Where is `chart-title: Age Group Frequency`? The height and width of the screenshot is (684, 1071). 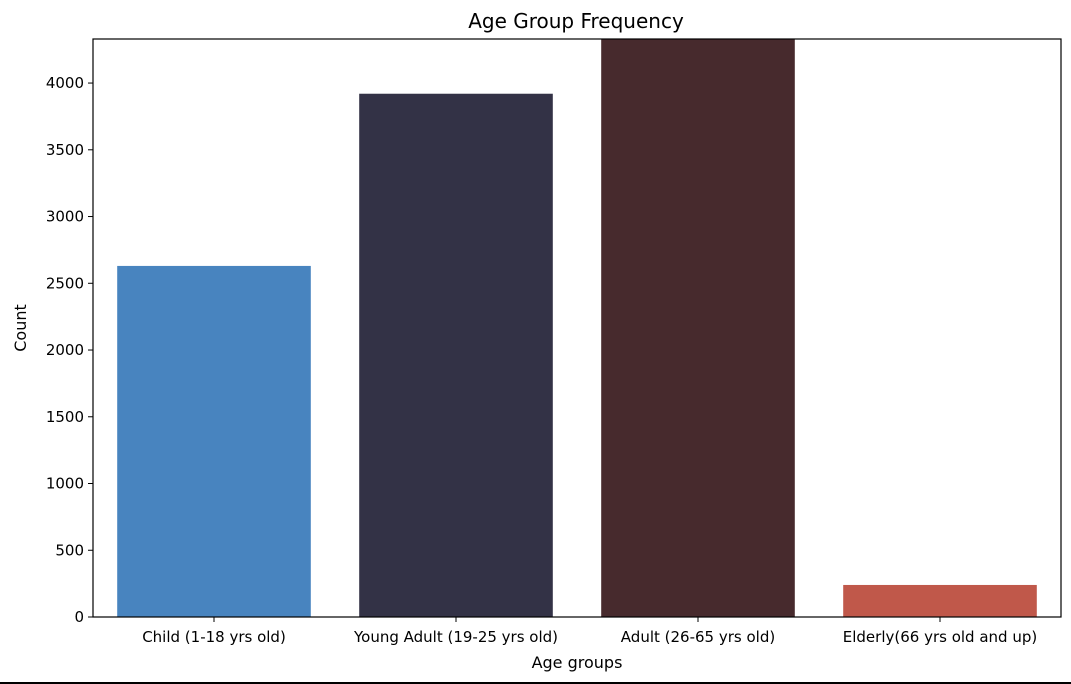 chart-title: Age Group Frequency is located at coordinates (576, 21).